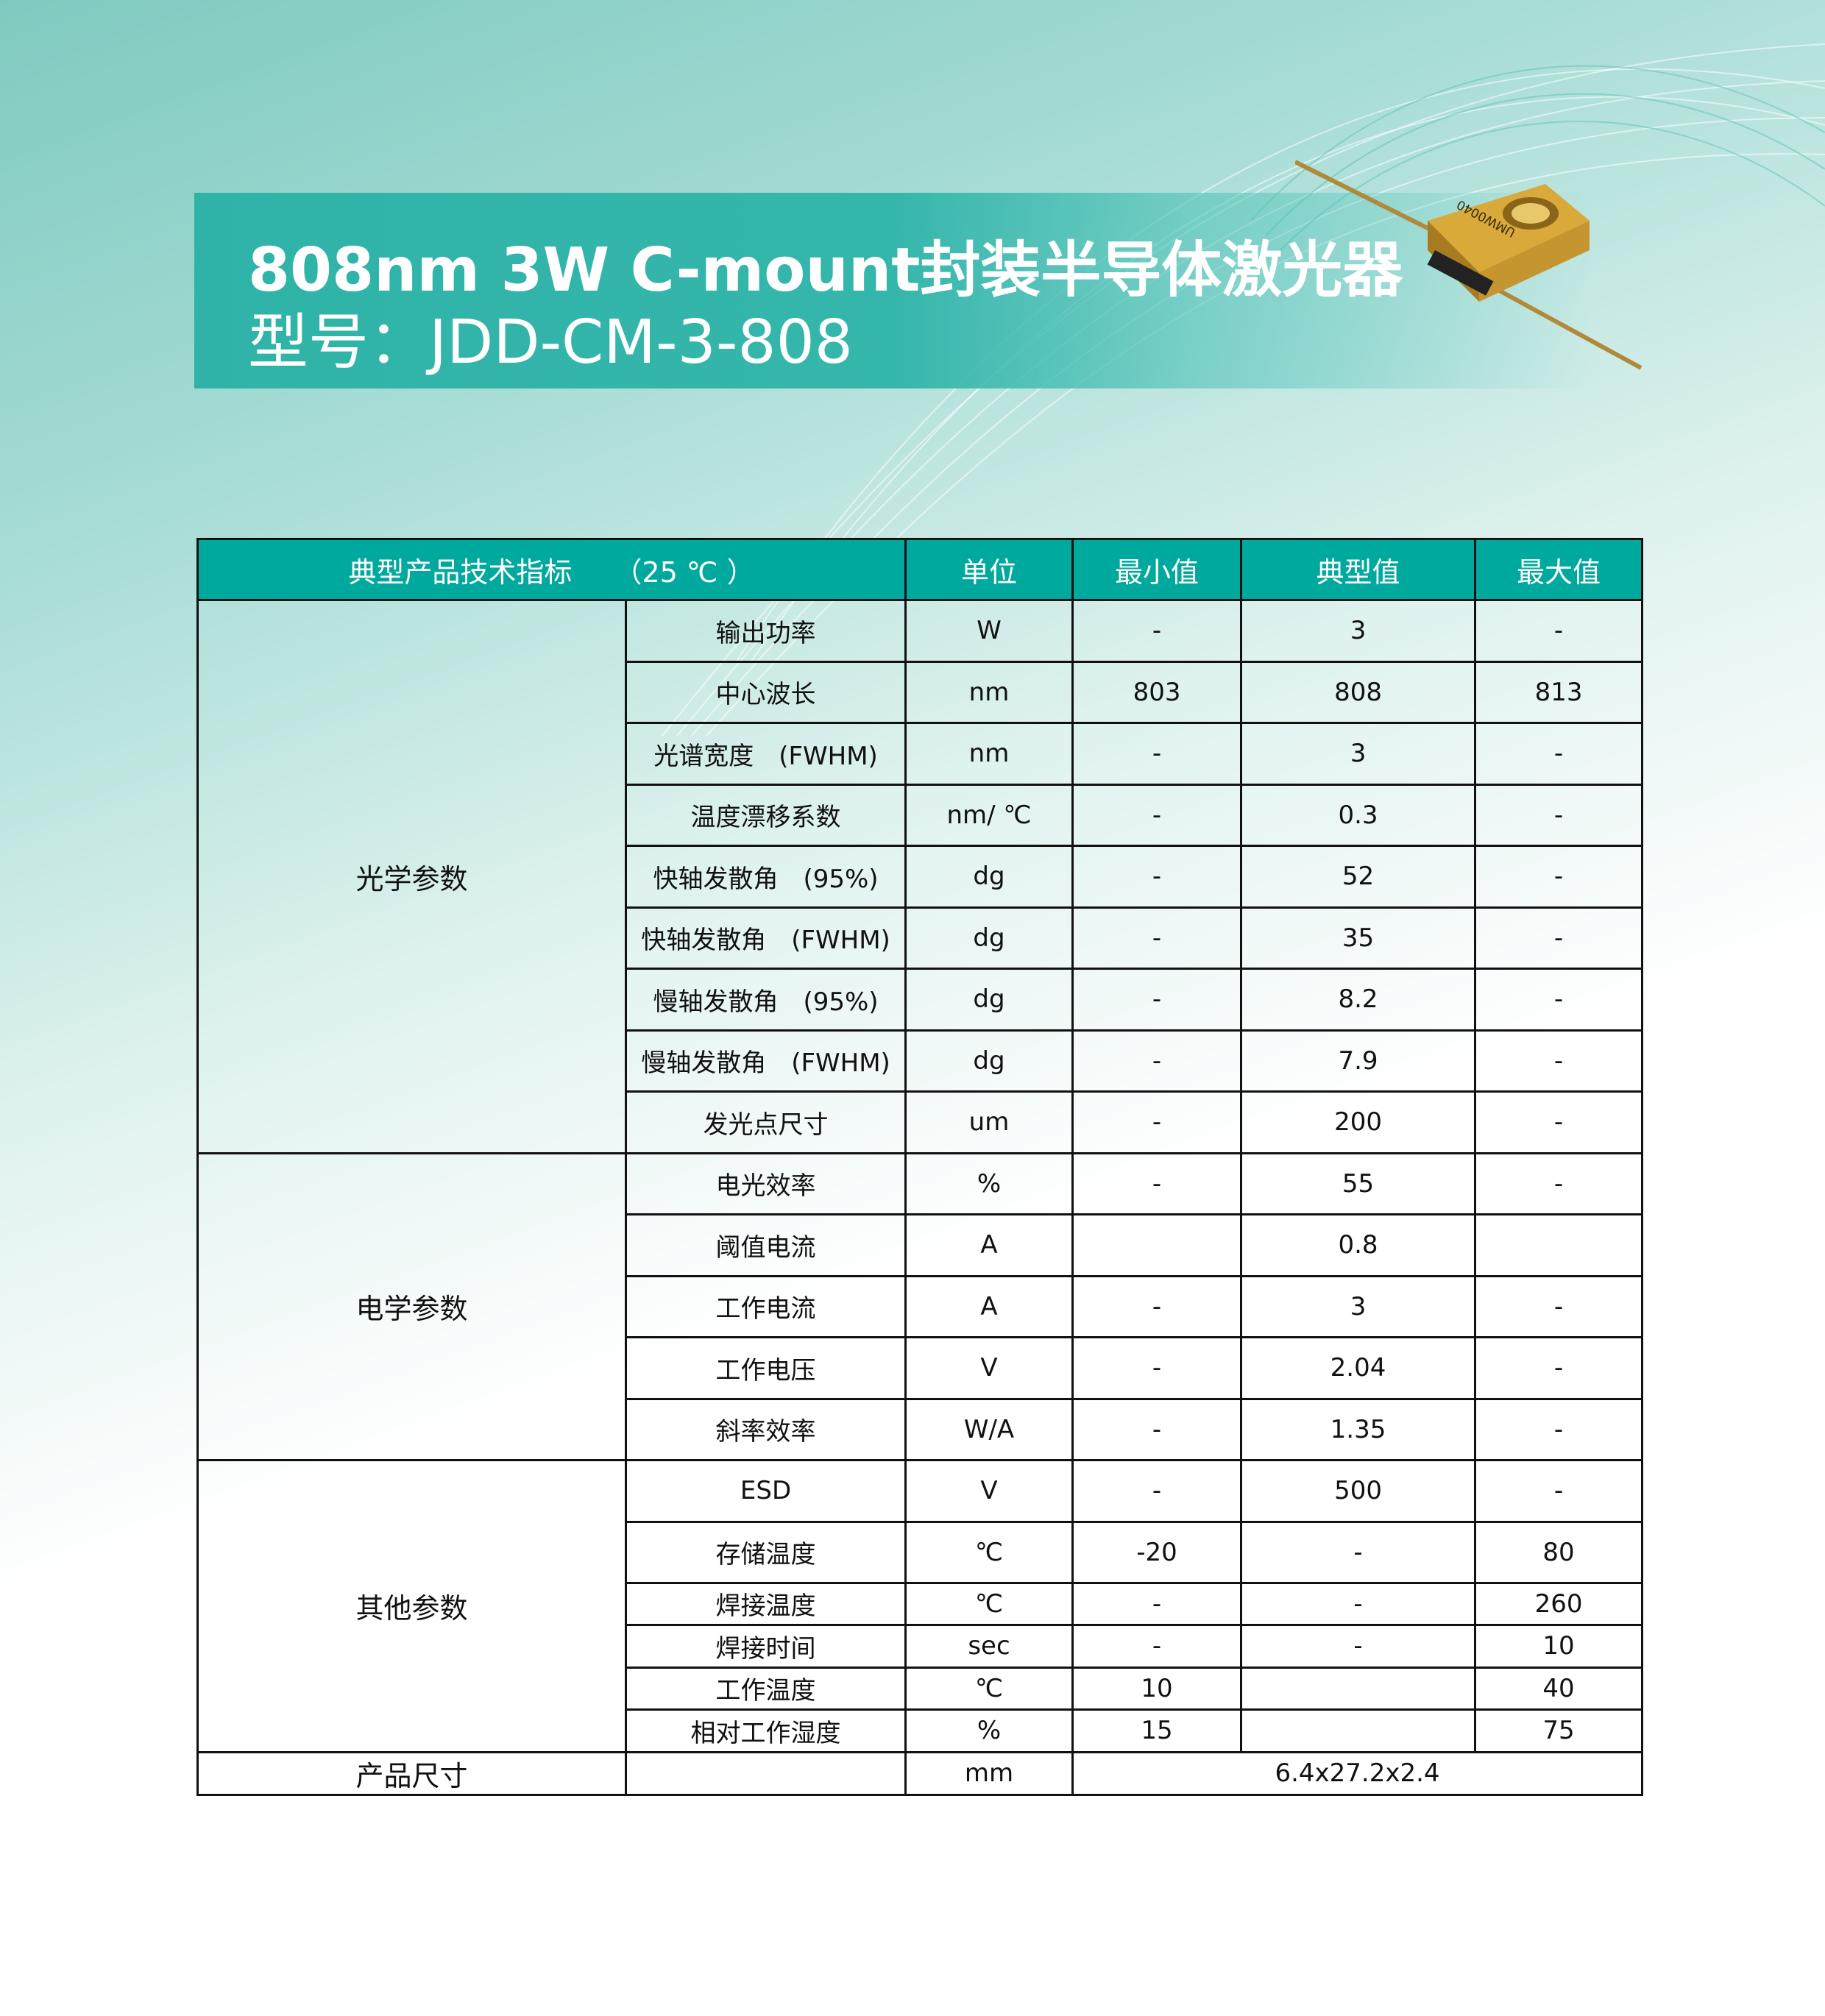 Image resolution: width=1825 pixels, height=2016 pixels. What do you see at coordinates (1358, 877) in the screenshot?
I see `typ-value: 52` at bounding box center [1358, 877].